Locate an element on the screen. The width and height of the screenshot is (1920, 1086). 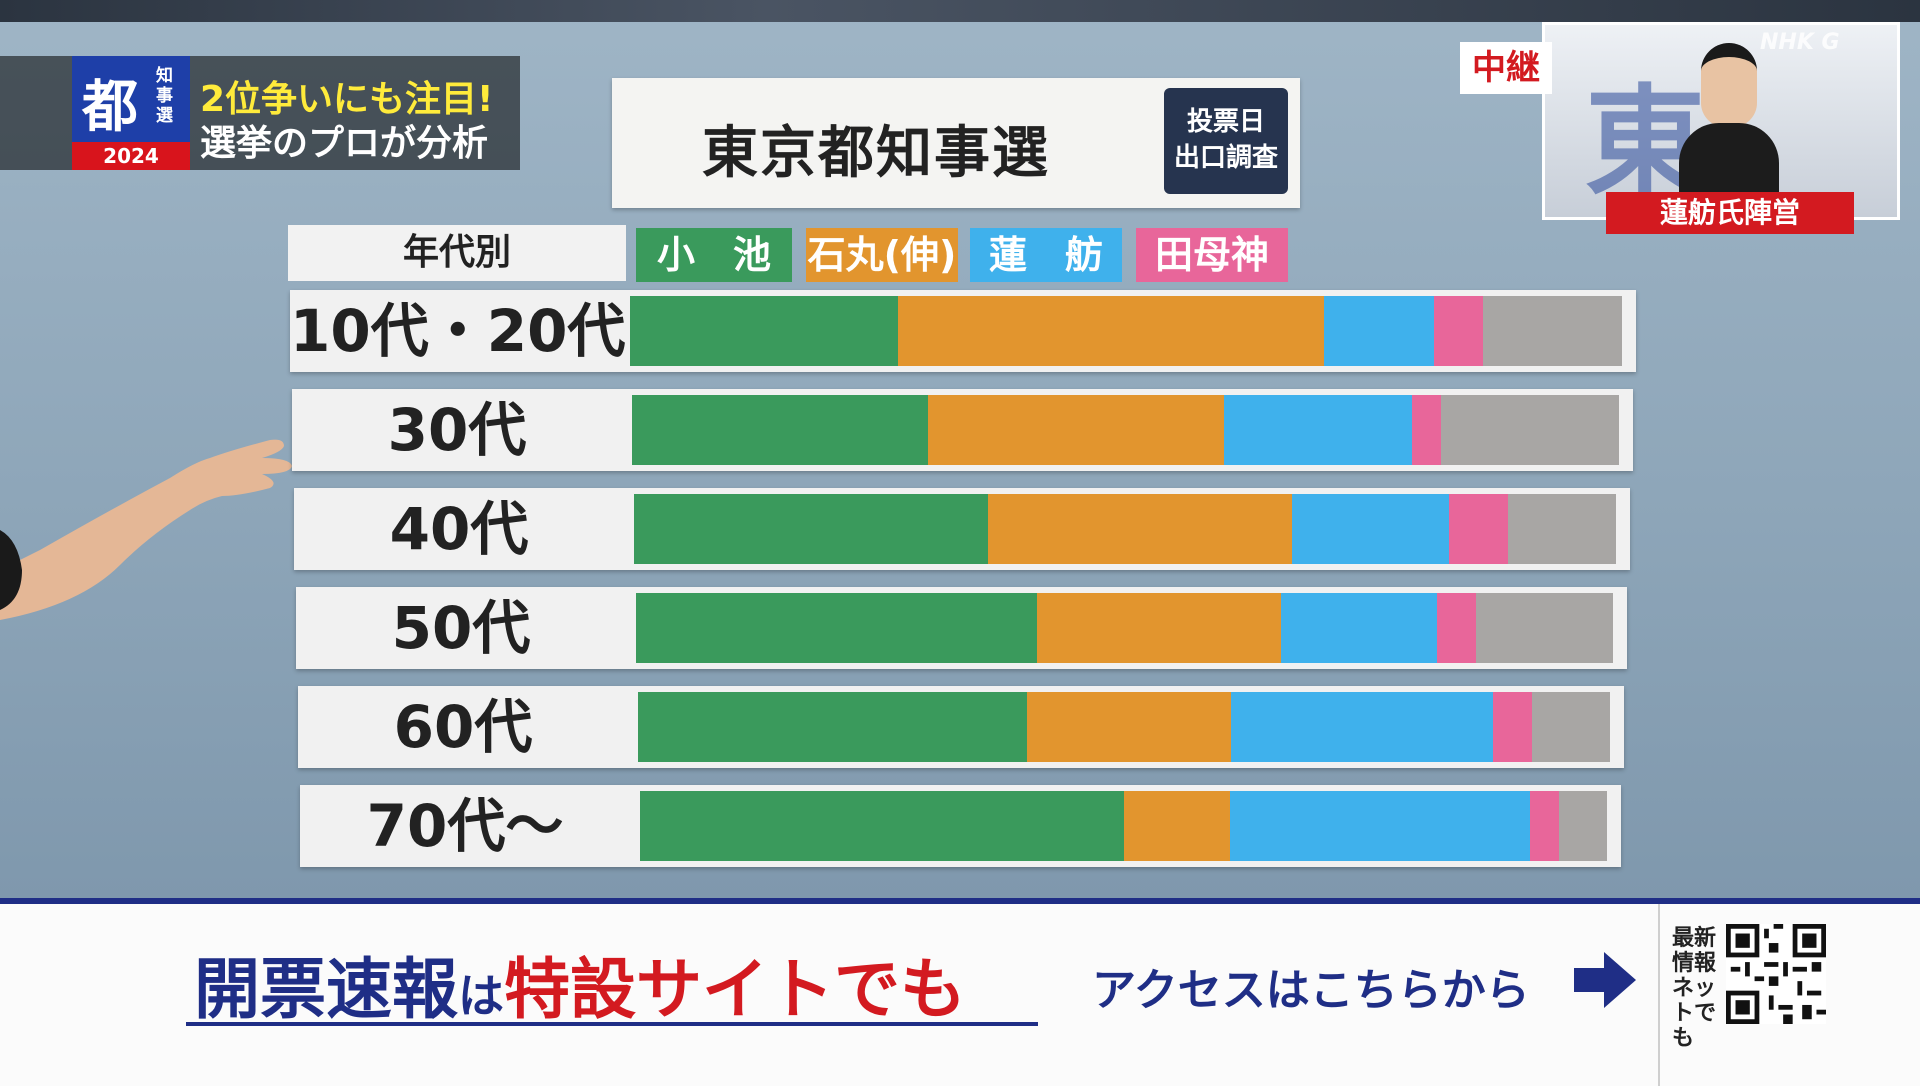
category-label: 30代 is located at coordinates (457, 430).